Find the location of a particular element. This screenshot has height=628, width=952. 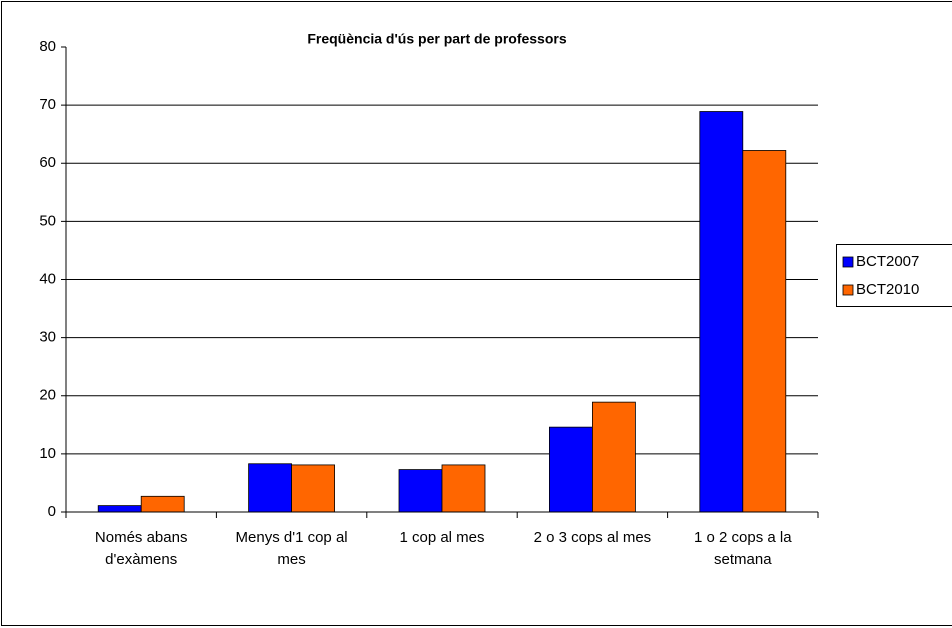

y-tick-label: 0 is located at coordinates (52, 511).